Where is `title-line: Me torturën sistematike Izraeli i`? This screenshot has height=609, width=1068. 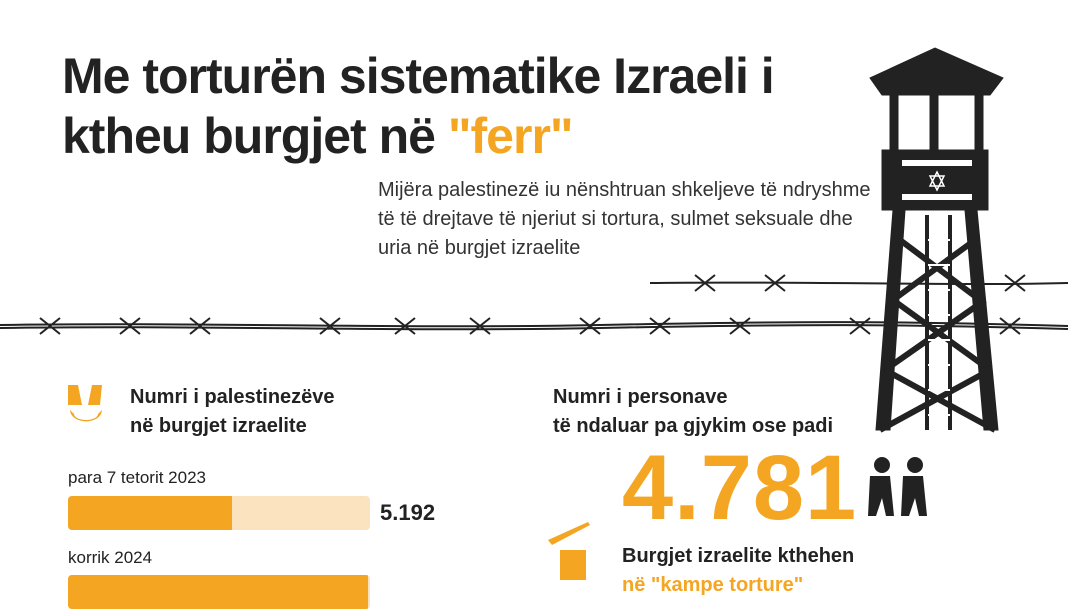 title-line: Me torturën sistematike Izraeli i is located at coordinates (418, 76).